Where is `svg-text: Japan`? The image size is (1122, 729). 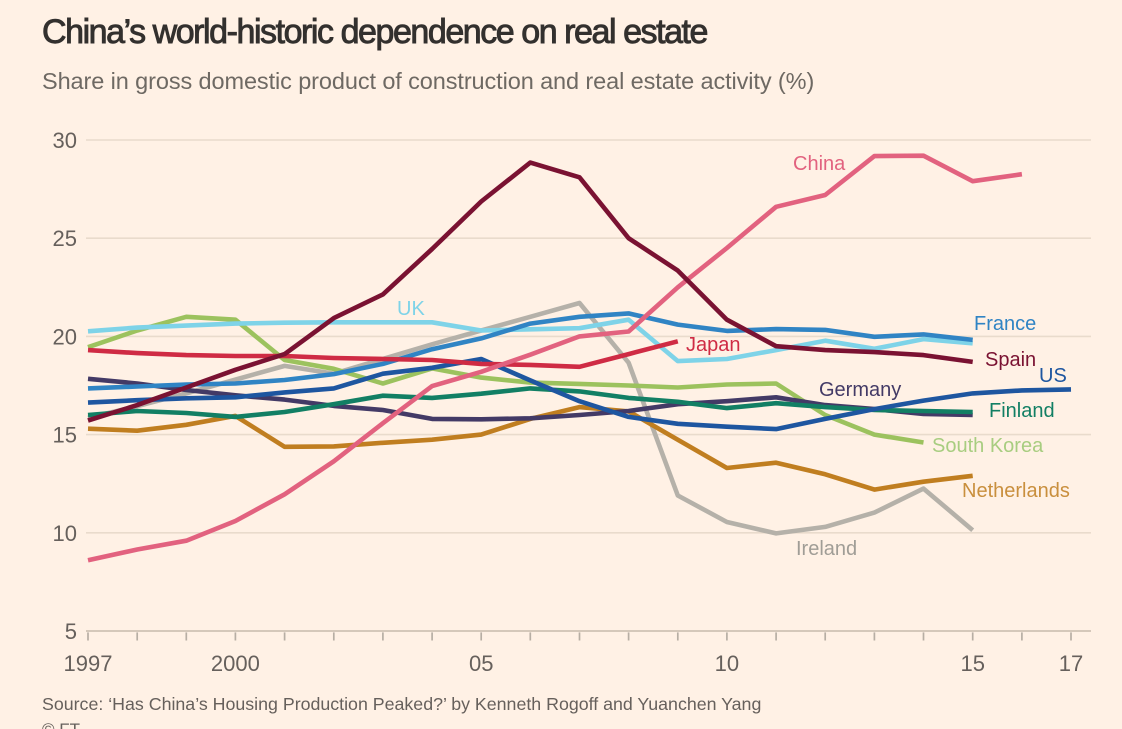 svg-text: Japan is located at coordinates (713, 345).